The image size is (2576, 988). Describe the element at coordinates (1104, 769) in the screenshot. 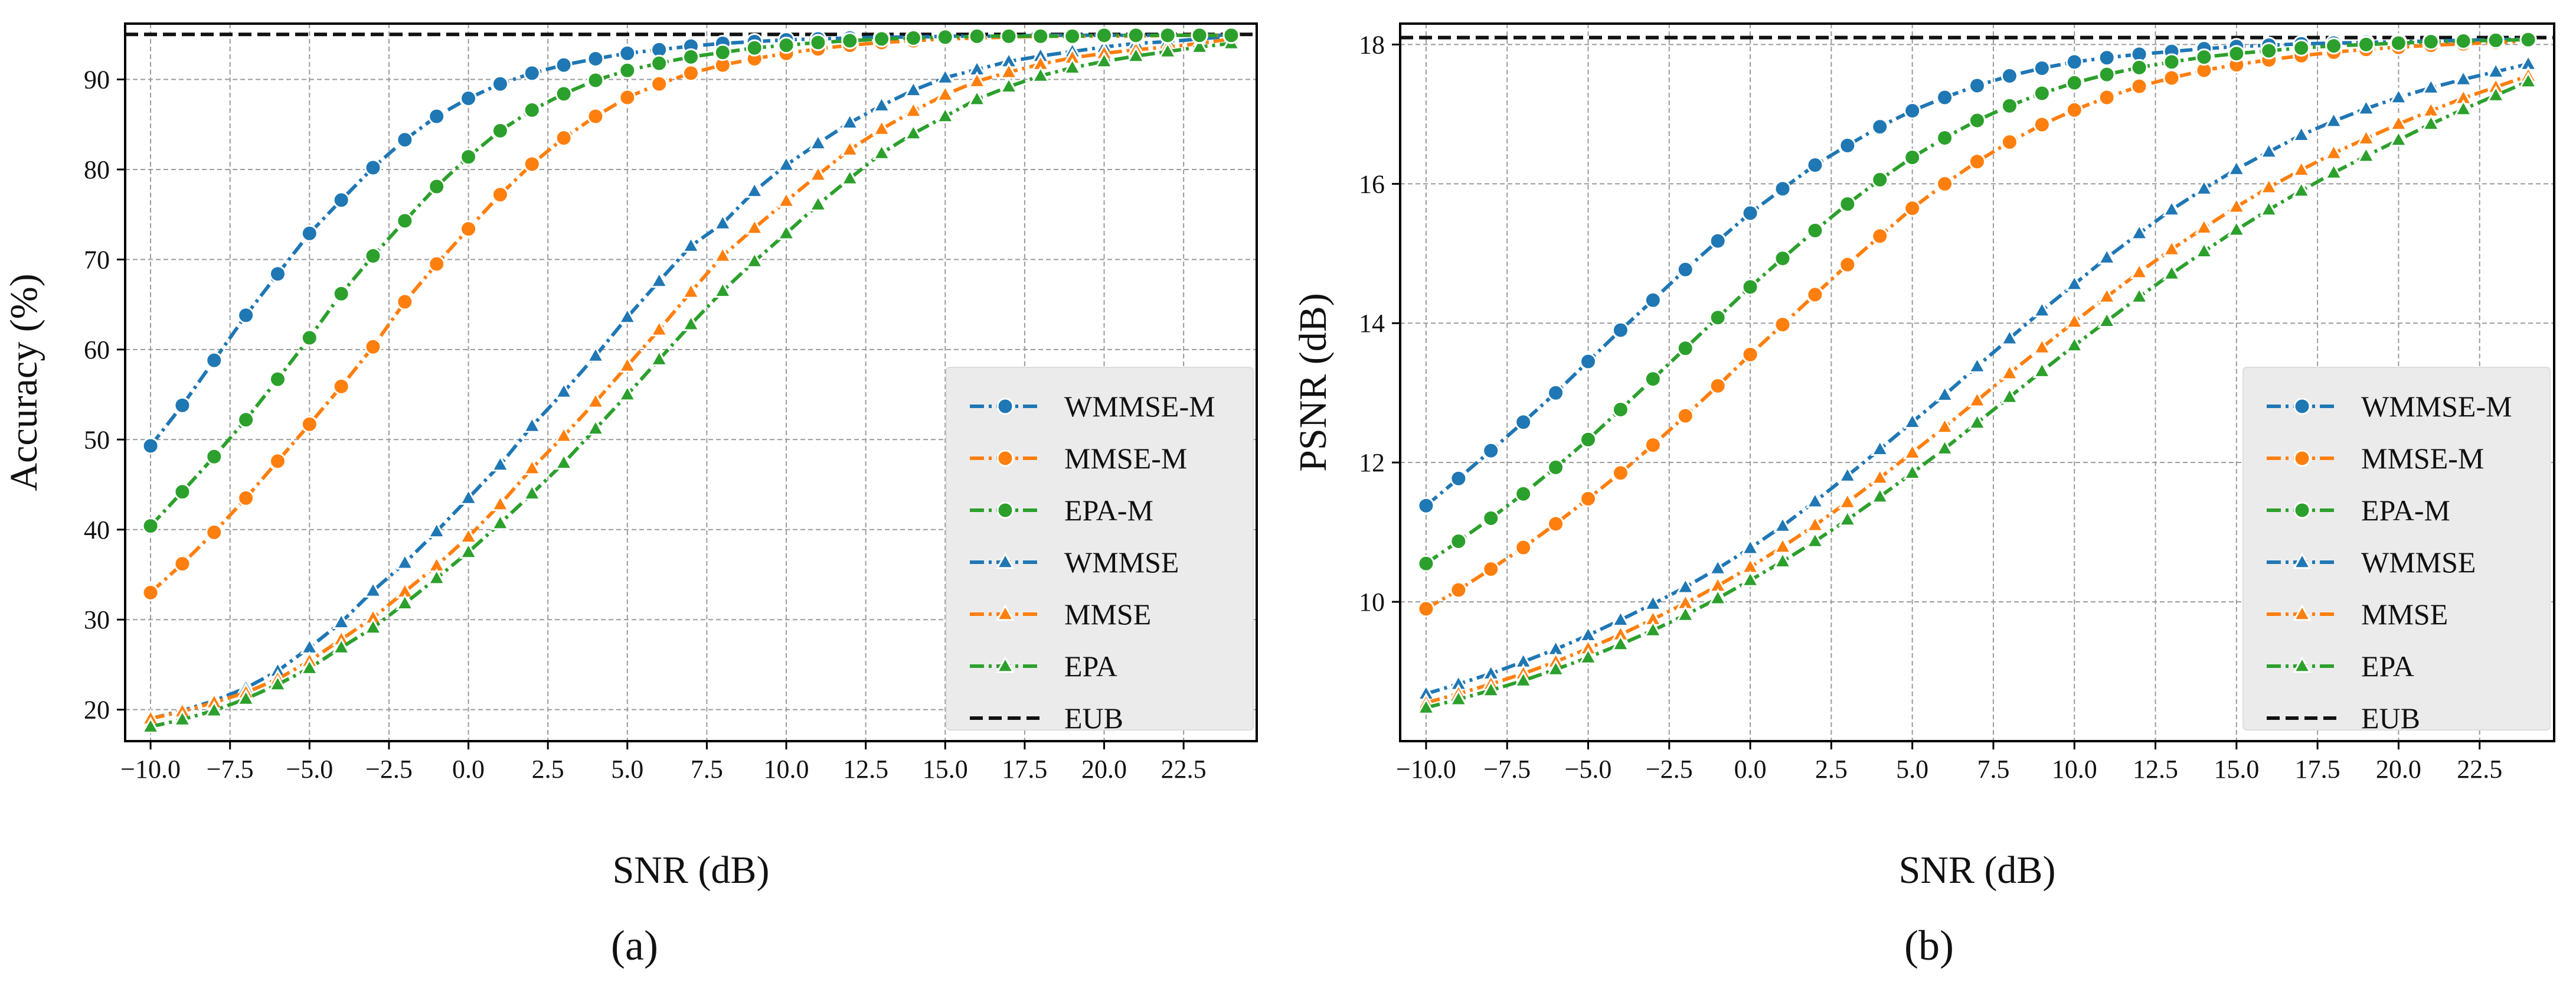

I see `chart-a-x-tick-label: 20.0` at that location.